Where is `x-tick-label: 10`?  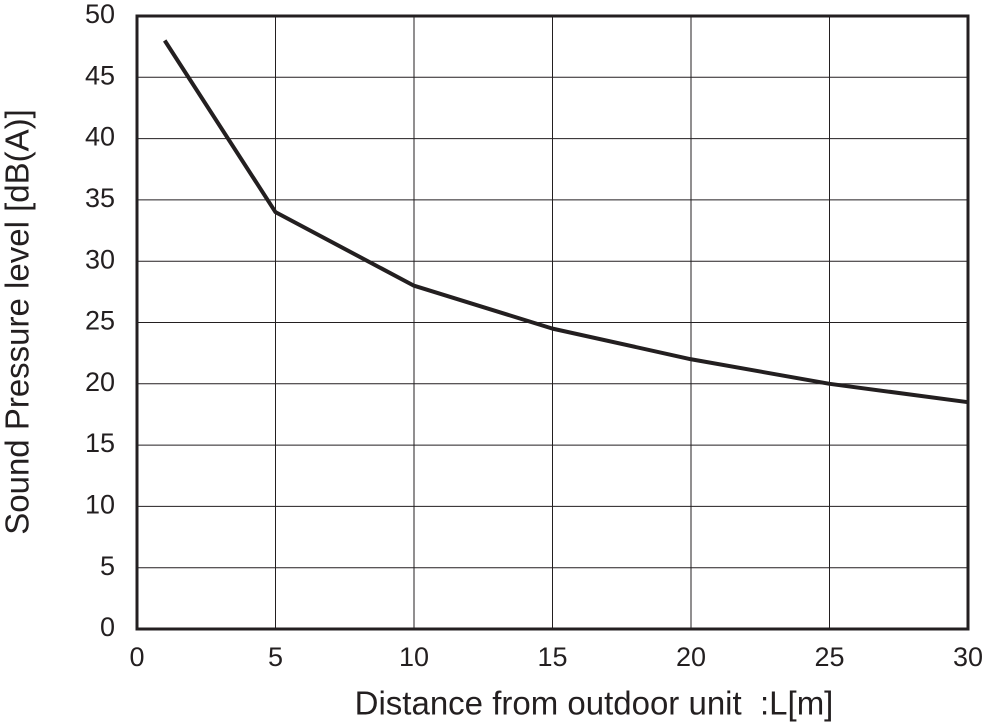
x-tick-label: 10 is located at coordinates (414, 657).